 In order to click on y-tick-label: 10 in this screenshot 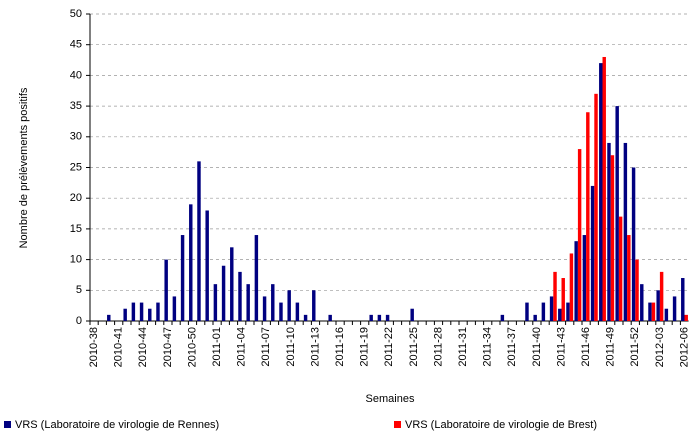, I will do `click(76, 260)`.